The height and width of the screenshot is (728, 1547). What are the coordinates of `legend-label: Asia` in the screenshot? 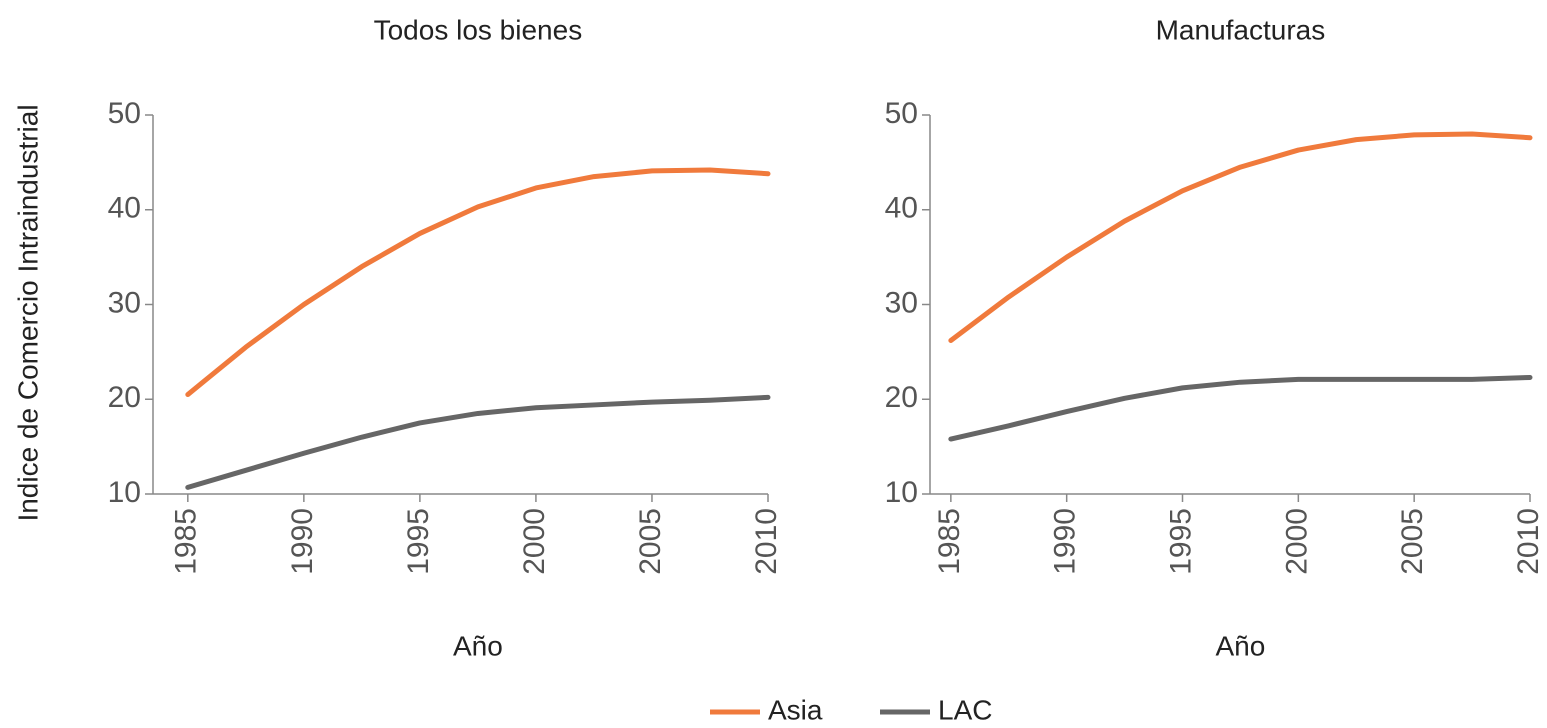 It's located at (795, 709).